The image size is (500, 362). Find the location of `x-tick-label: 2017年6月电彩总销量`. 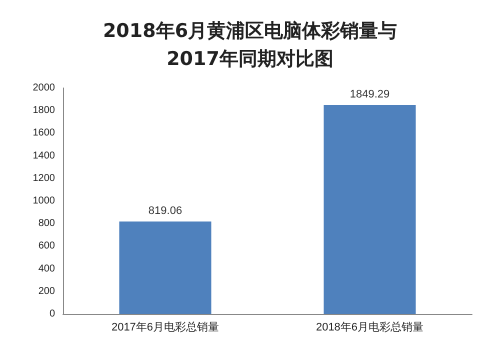

x-tick-label: 2017年6月电彩总销量 is located at coordinates (165, 327).